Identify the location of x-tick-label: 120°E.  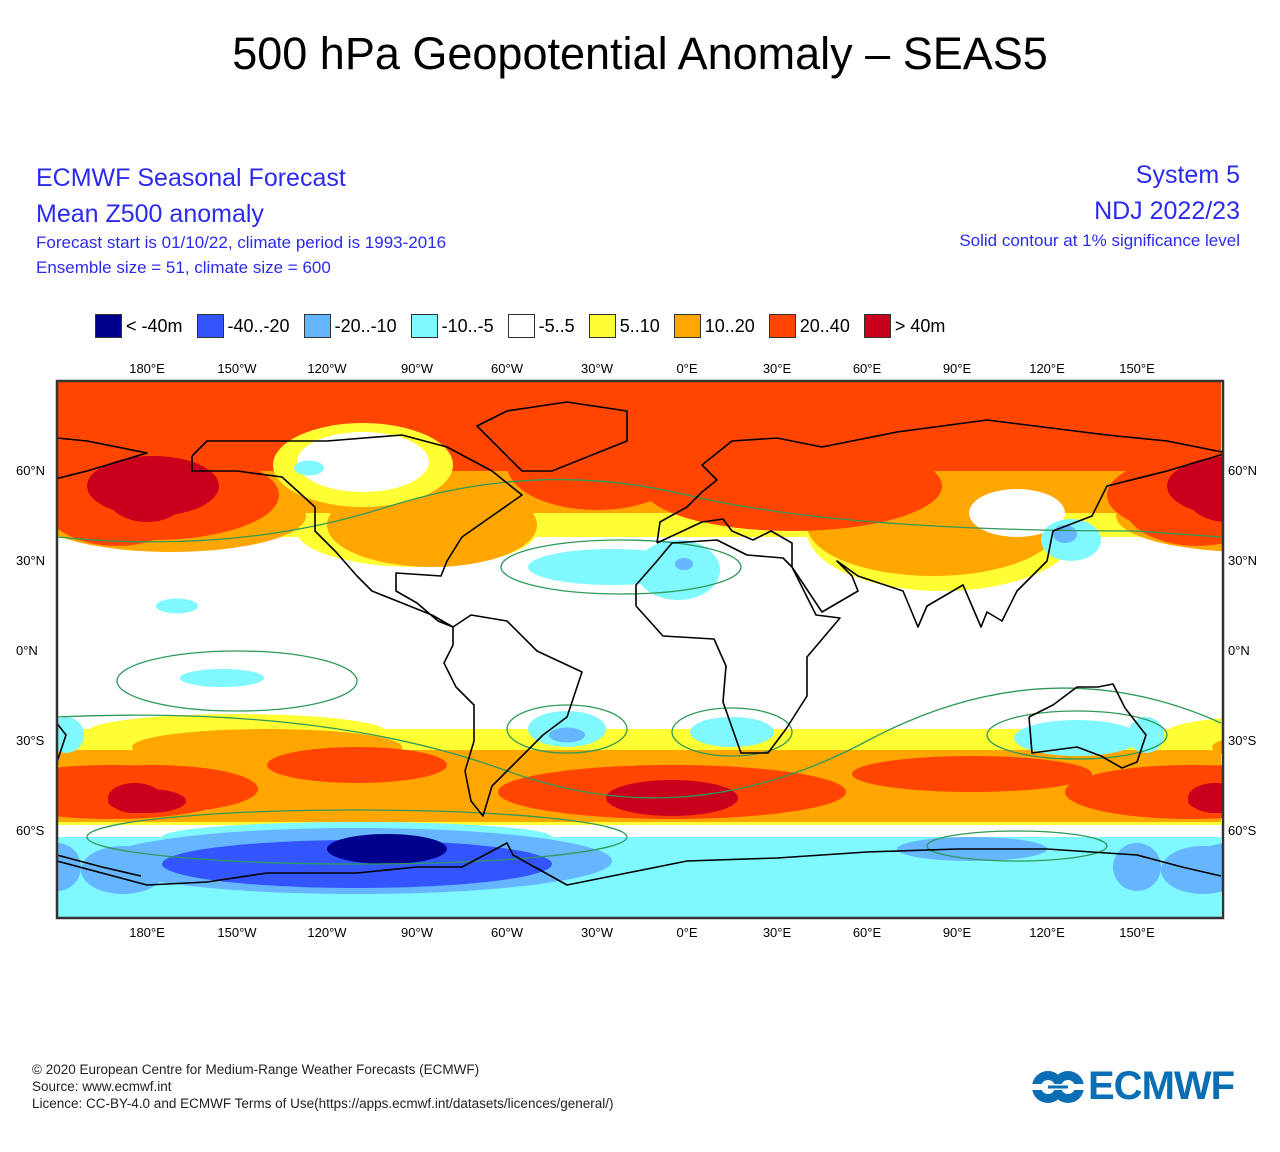
(1047, 932).